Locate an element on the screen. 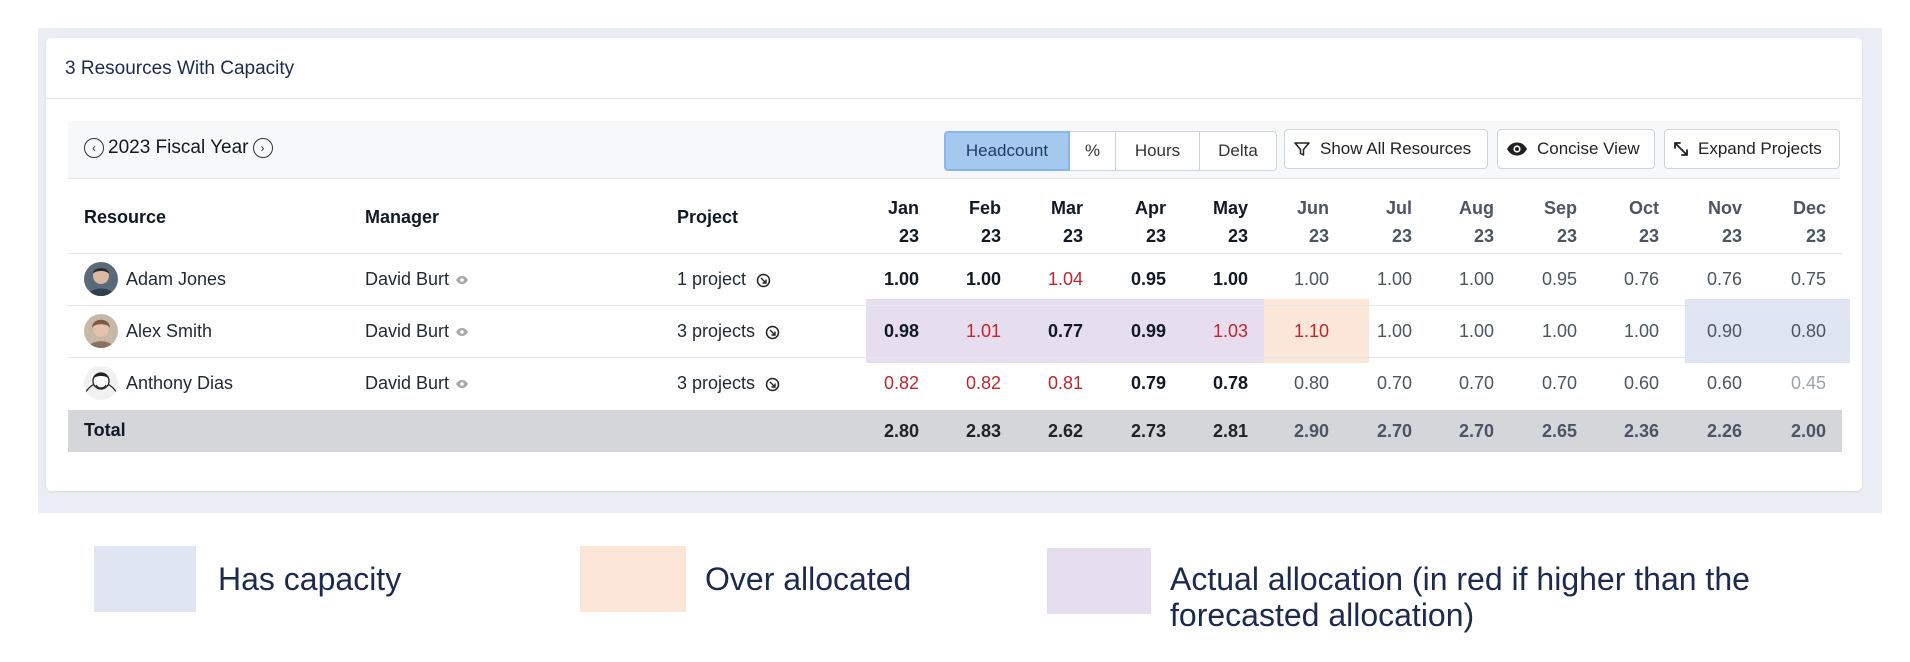  allocation-value: 1.01 is located at coordinates (983, 331).